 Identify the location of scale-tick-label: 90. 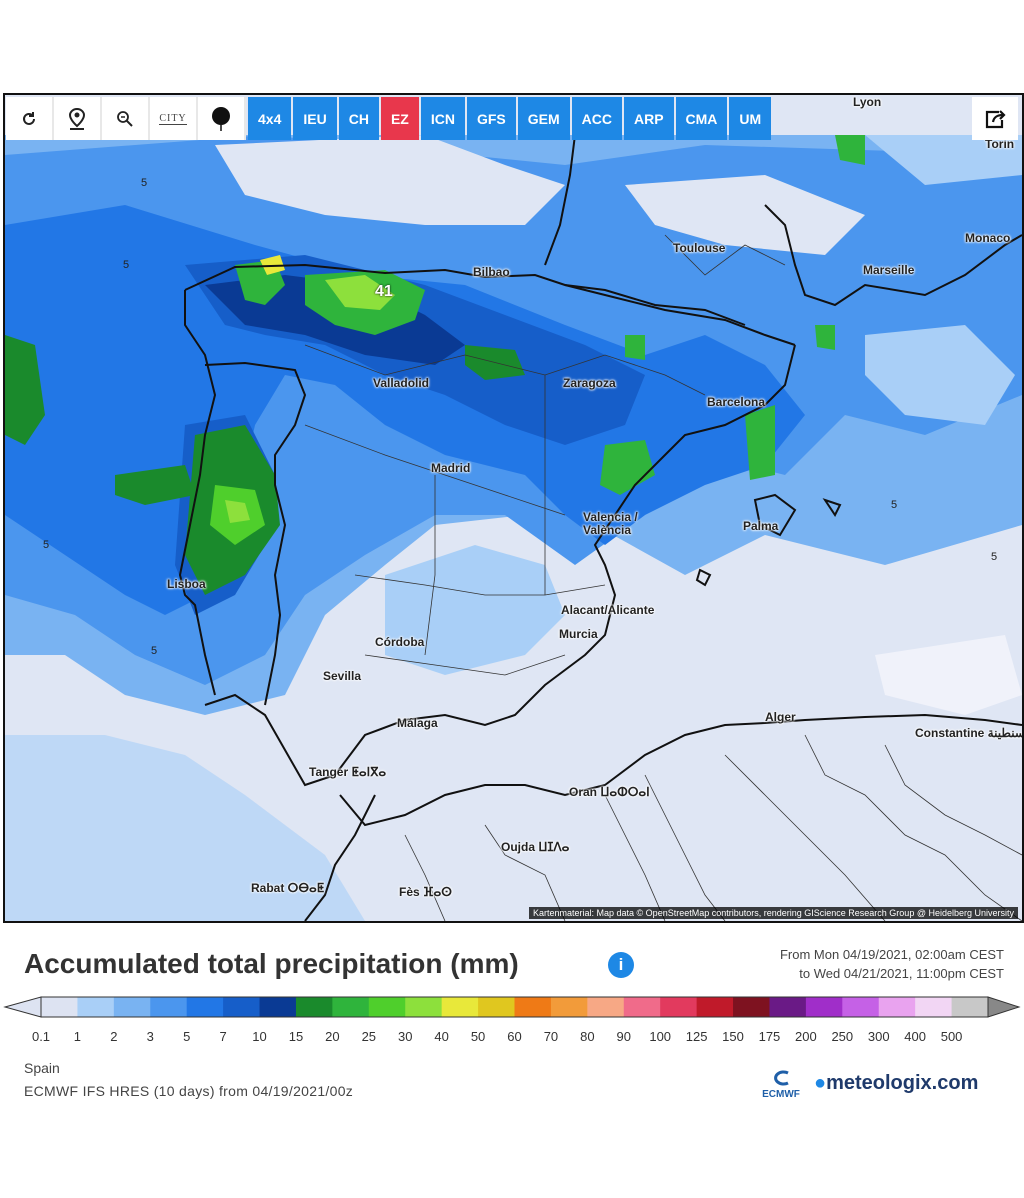
(623, 1036).